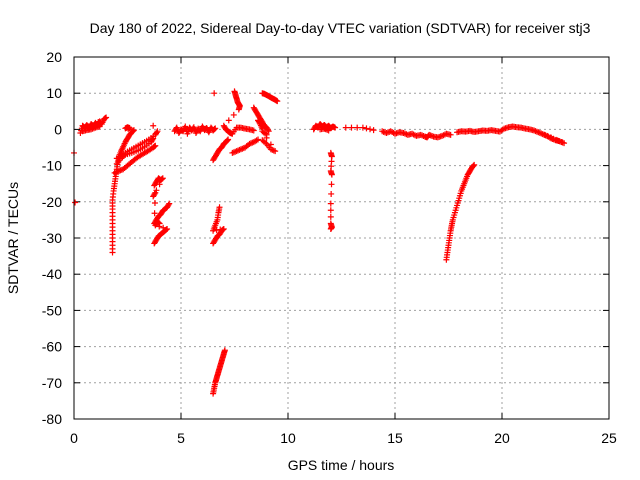 Image resolution: width=640 pixels, height=480 pixels. What do you see at coordinates (74, 438) in the screenshot?
I see `x-tick-label: 0` at bounding box center [74, 438].